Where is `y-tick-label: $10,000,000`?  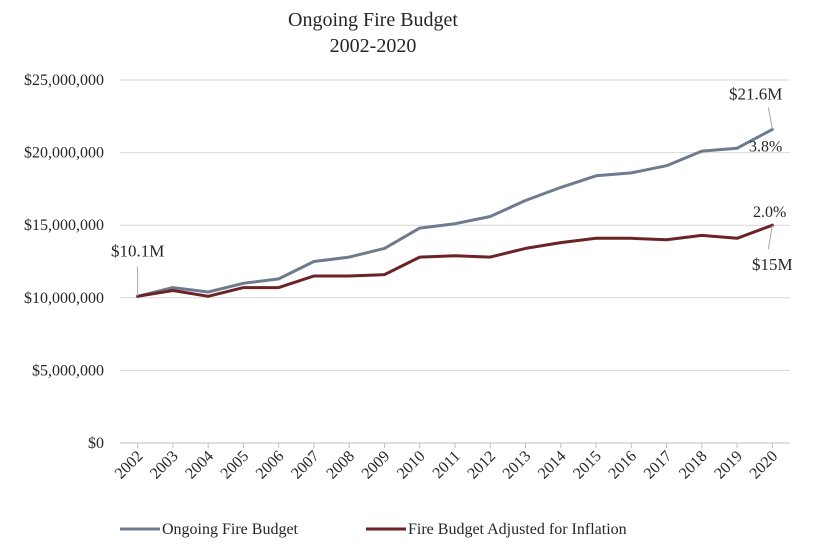
y-tick-label: $10,000,000 is located at coordinates (64, 298).